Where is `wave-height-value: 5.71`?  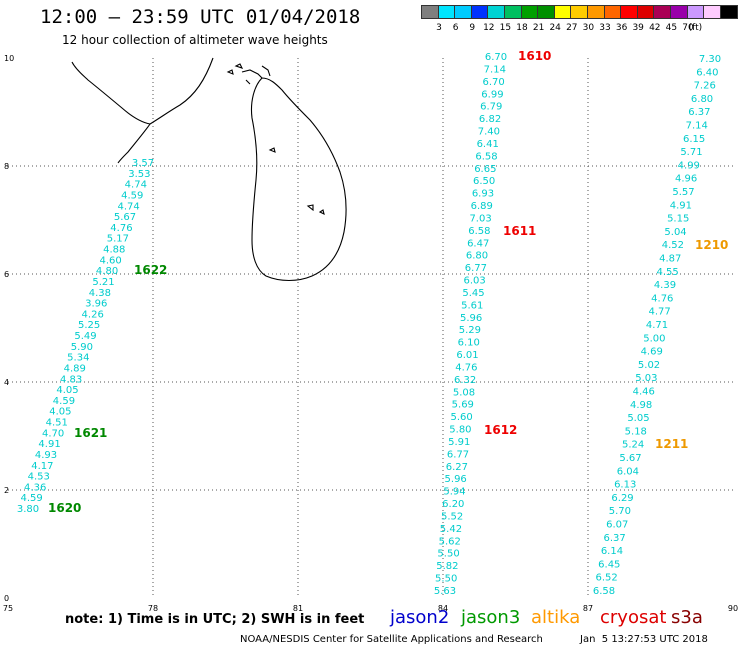
wave-height-value: 5.71 is located at coordinates (691, 152).